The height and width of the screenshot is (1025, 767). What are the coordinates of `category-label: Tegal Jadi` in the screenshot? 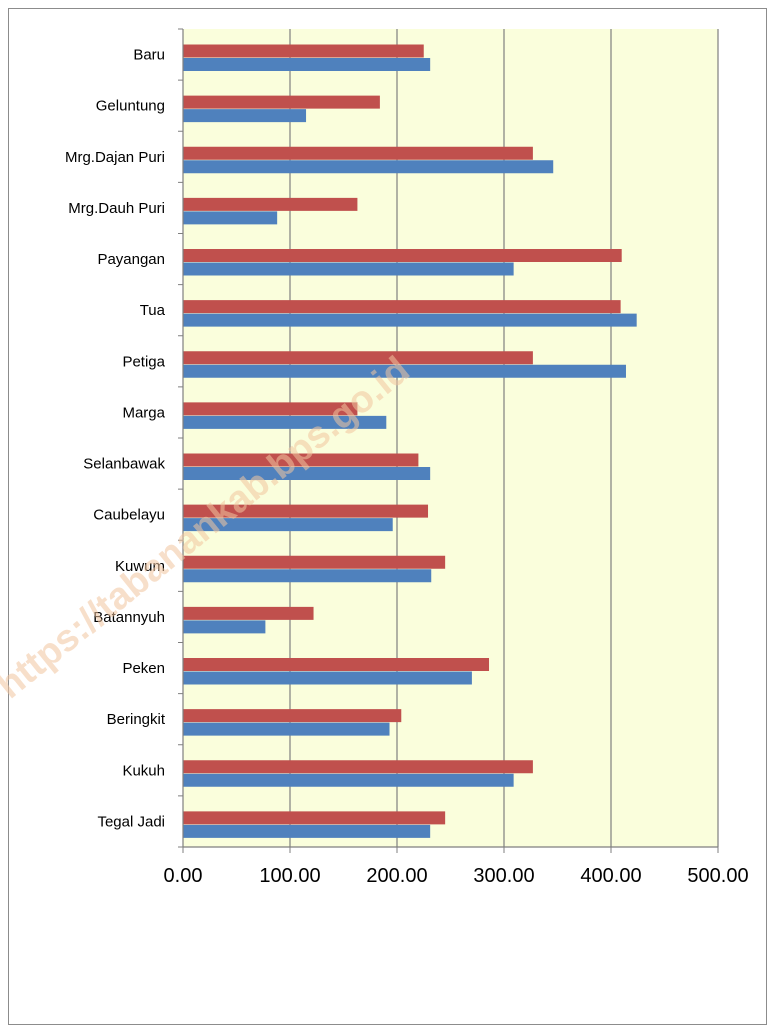 It's located at (131, 821).